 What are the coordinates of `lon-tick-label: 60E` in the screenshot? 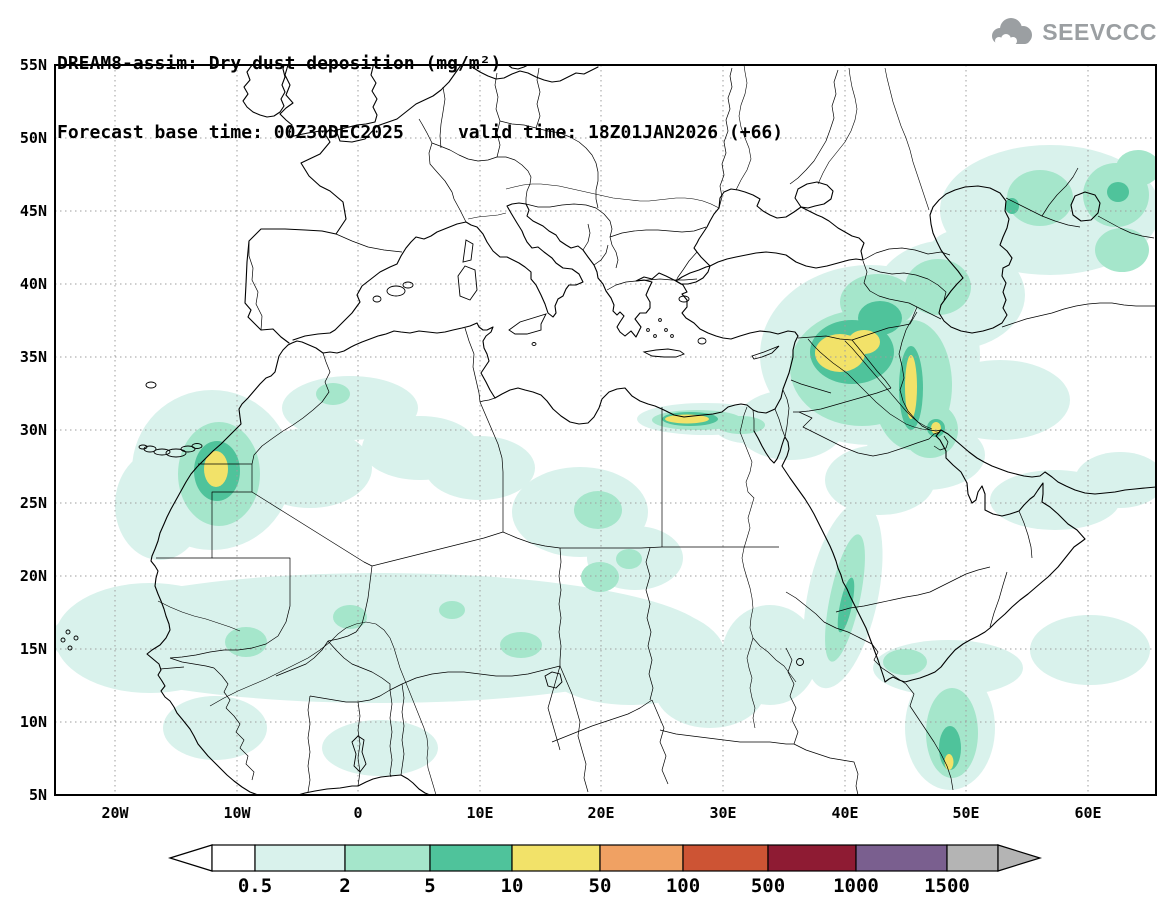 It's located at (1087, 813).